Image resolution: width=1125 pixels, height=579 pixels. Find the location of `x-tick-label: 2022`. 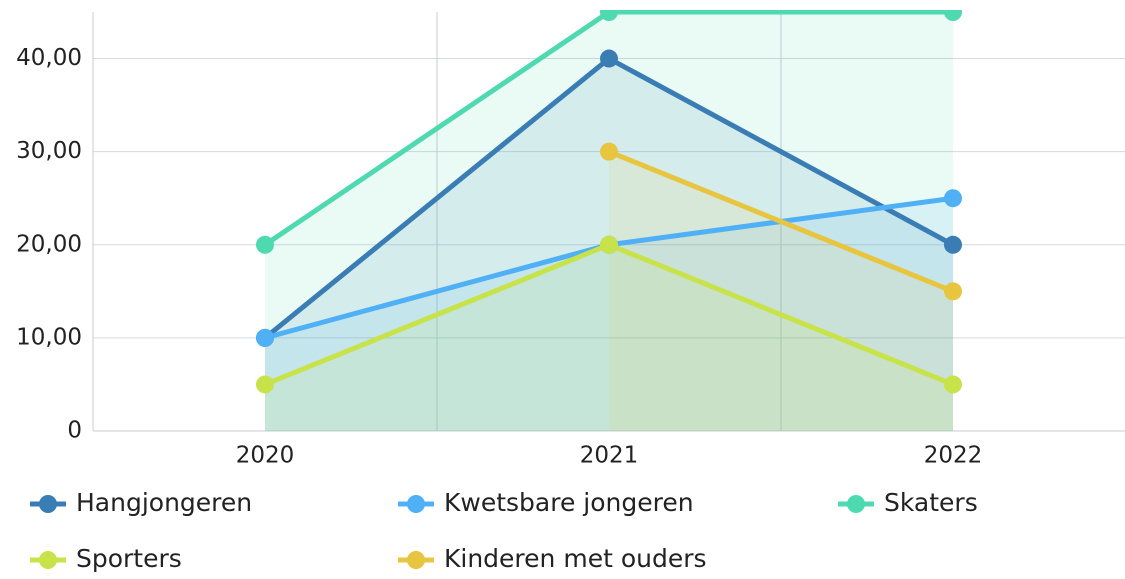

x-tick-label: 2022 is located at coordinates (953, 456).